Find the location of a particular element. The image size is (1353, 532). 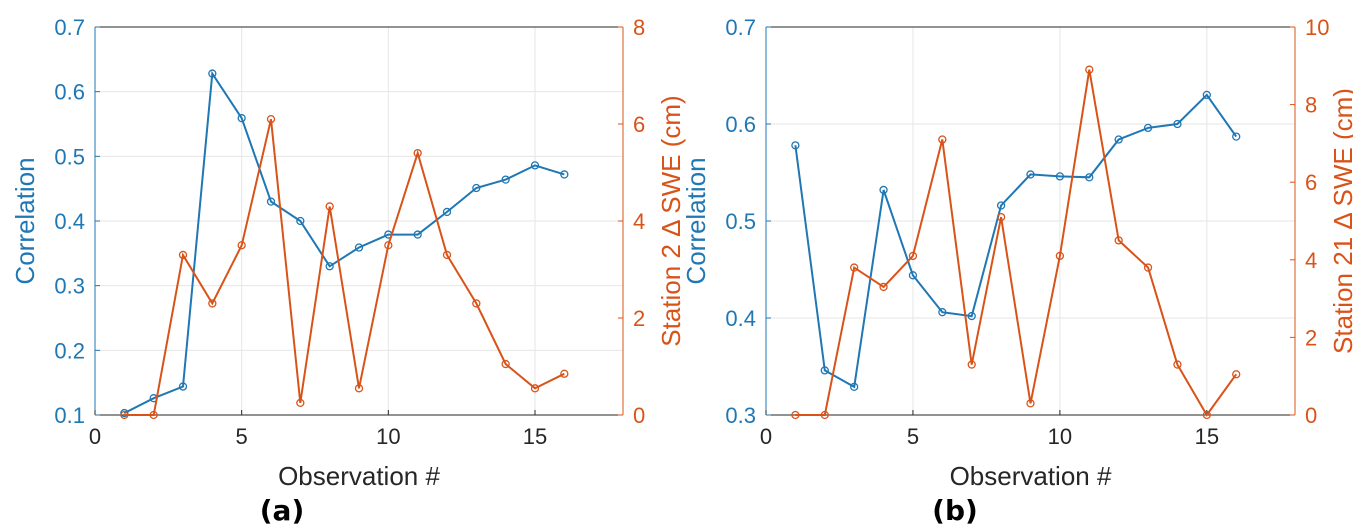

panel-a-left-tick-label: 0.1 is located at coordinates (69, 415).